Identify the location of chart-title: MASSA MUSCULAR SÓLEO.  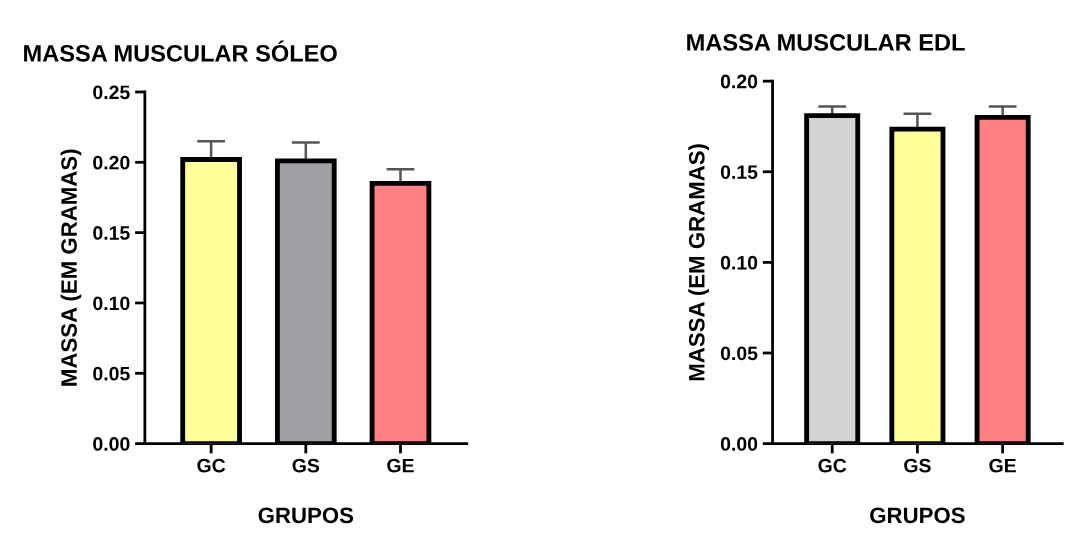
(180, 51).